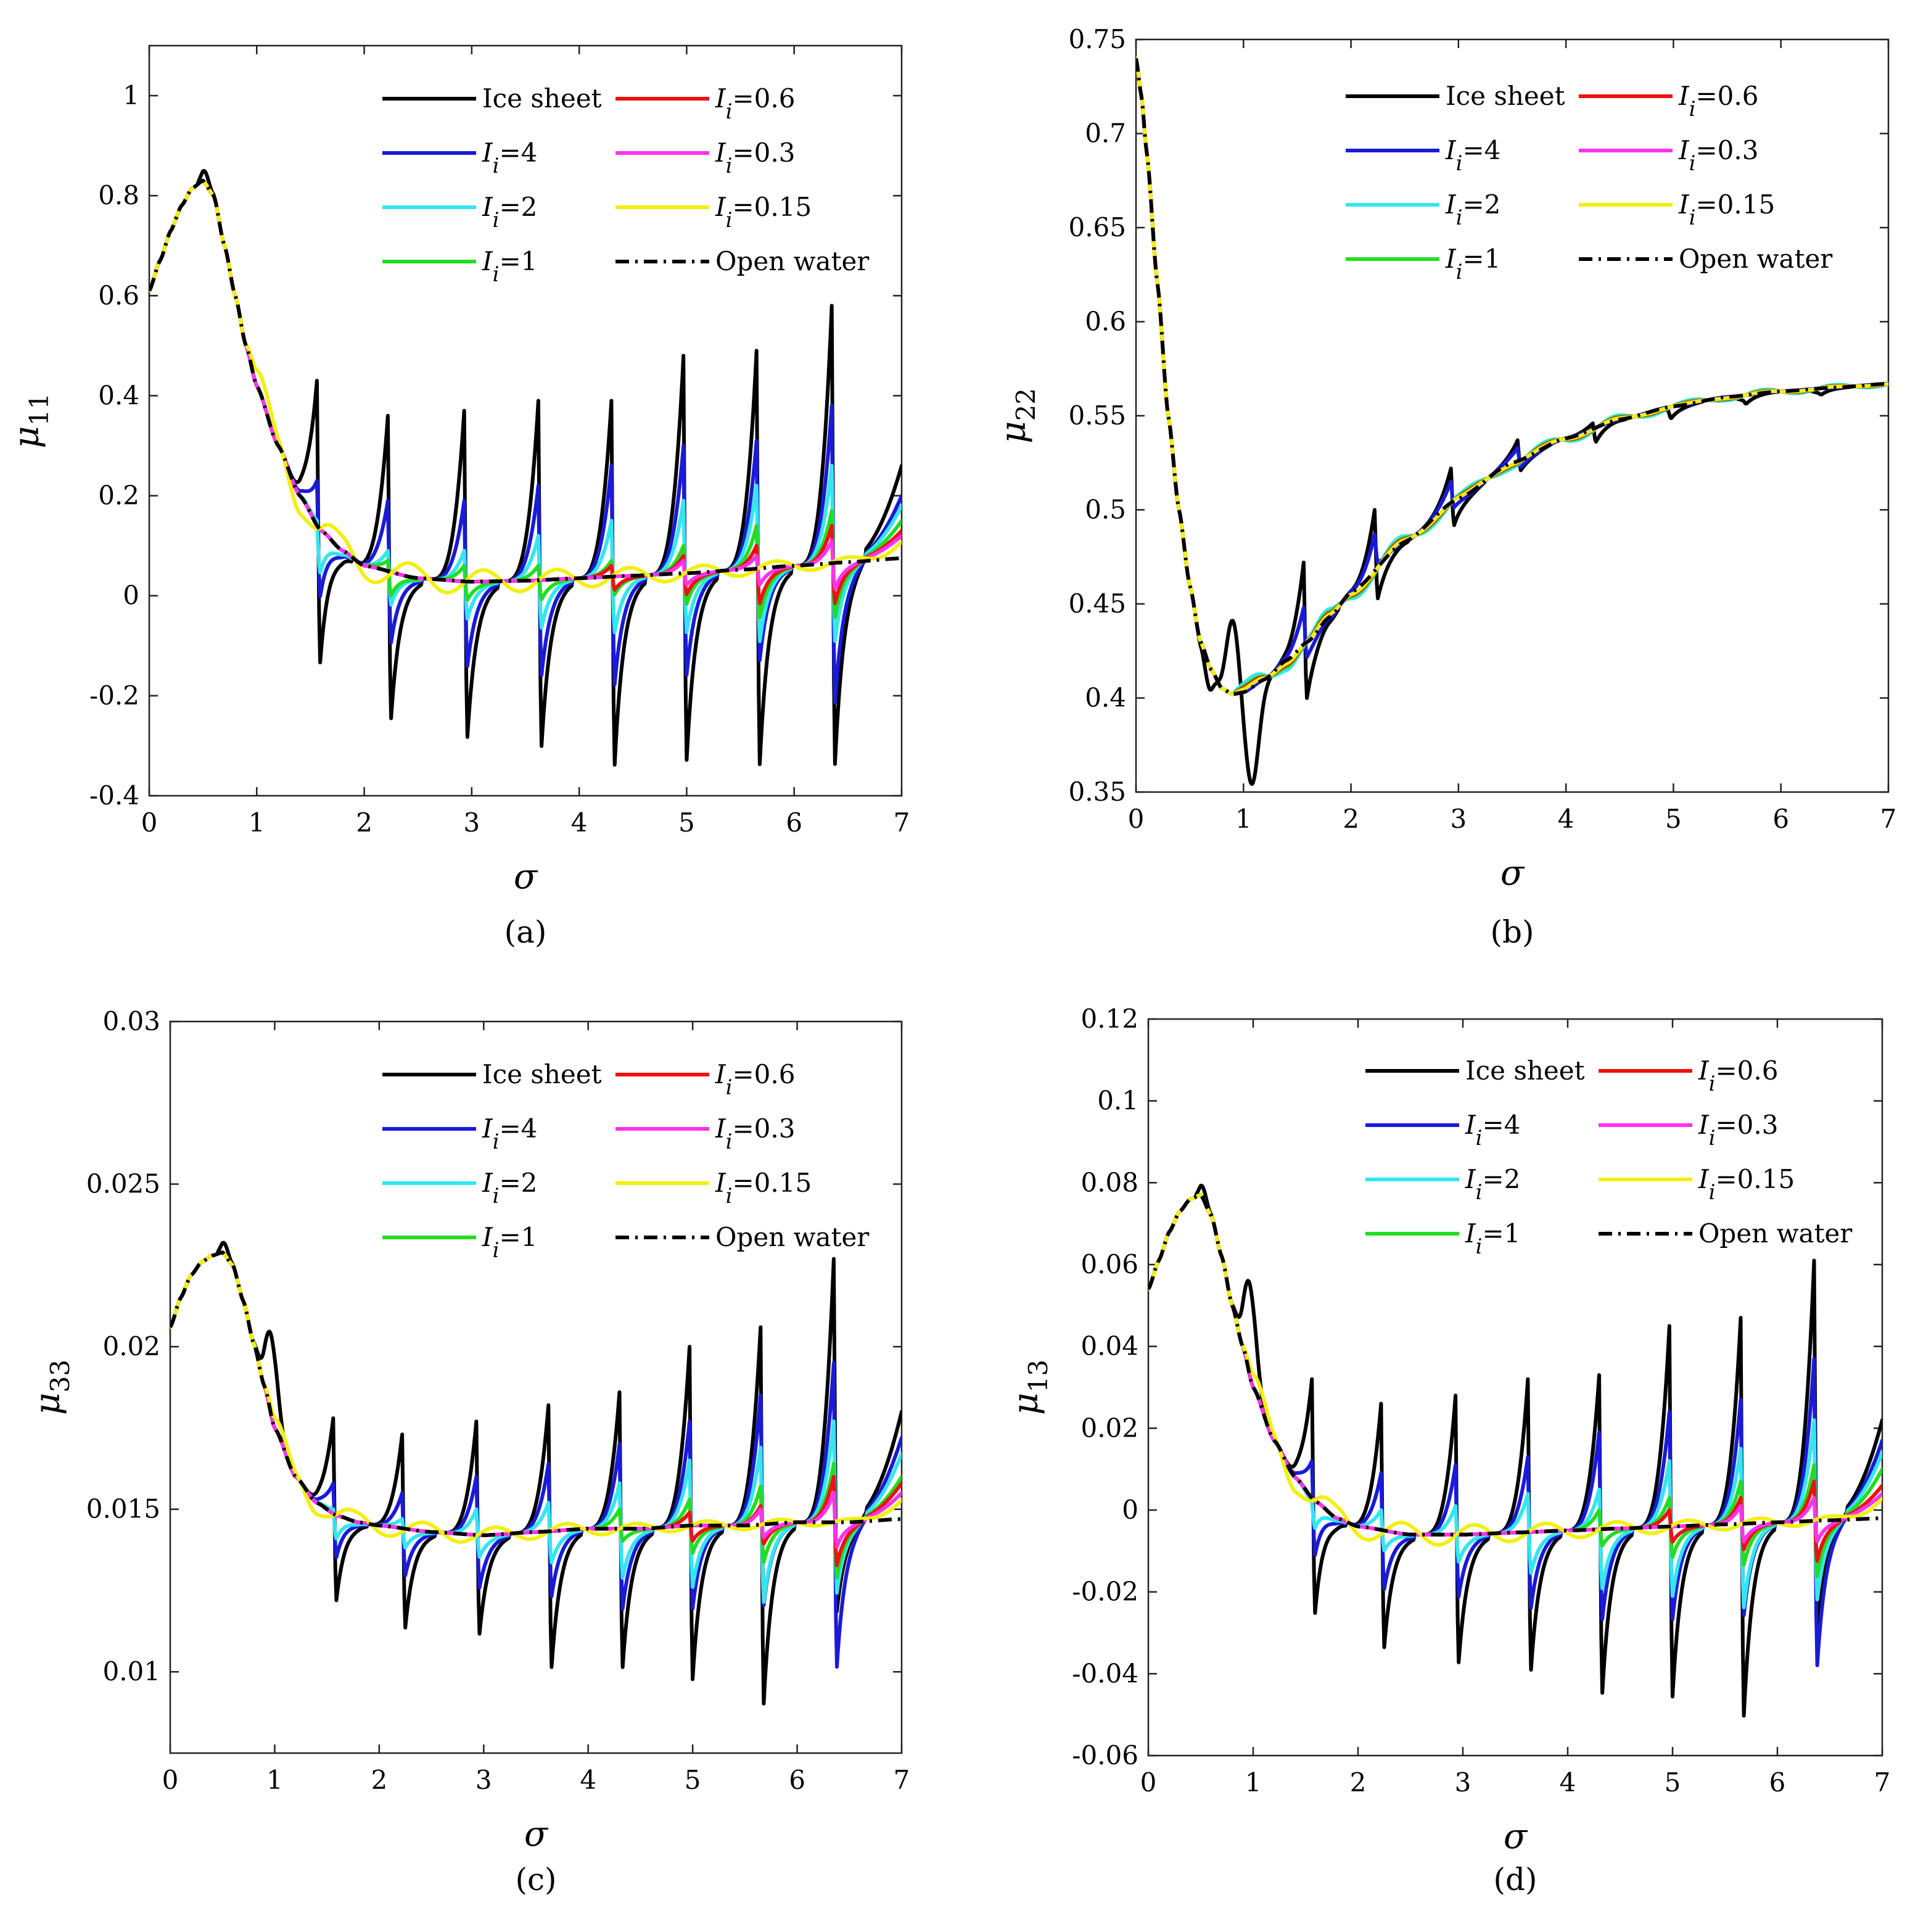 The height and width of the screenshot is (1932, 1918). What do you see at coordinates (1501, 1179) in the screenshot?
I see `legend-value: =2` at bounding box center [1501, 1179].